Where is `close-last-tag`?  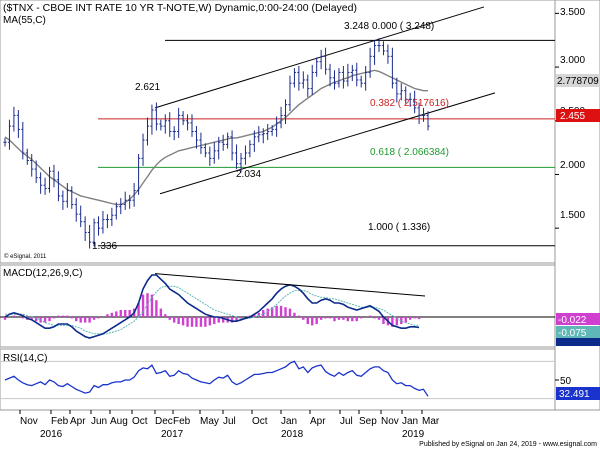 close-last-tag is located at coordinates (578, 115).